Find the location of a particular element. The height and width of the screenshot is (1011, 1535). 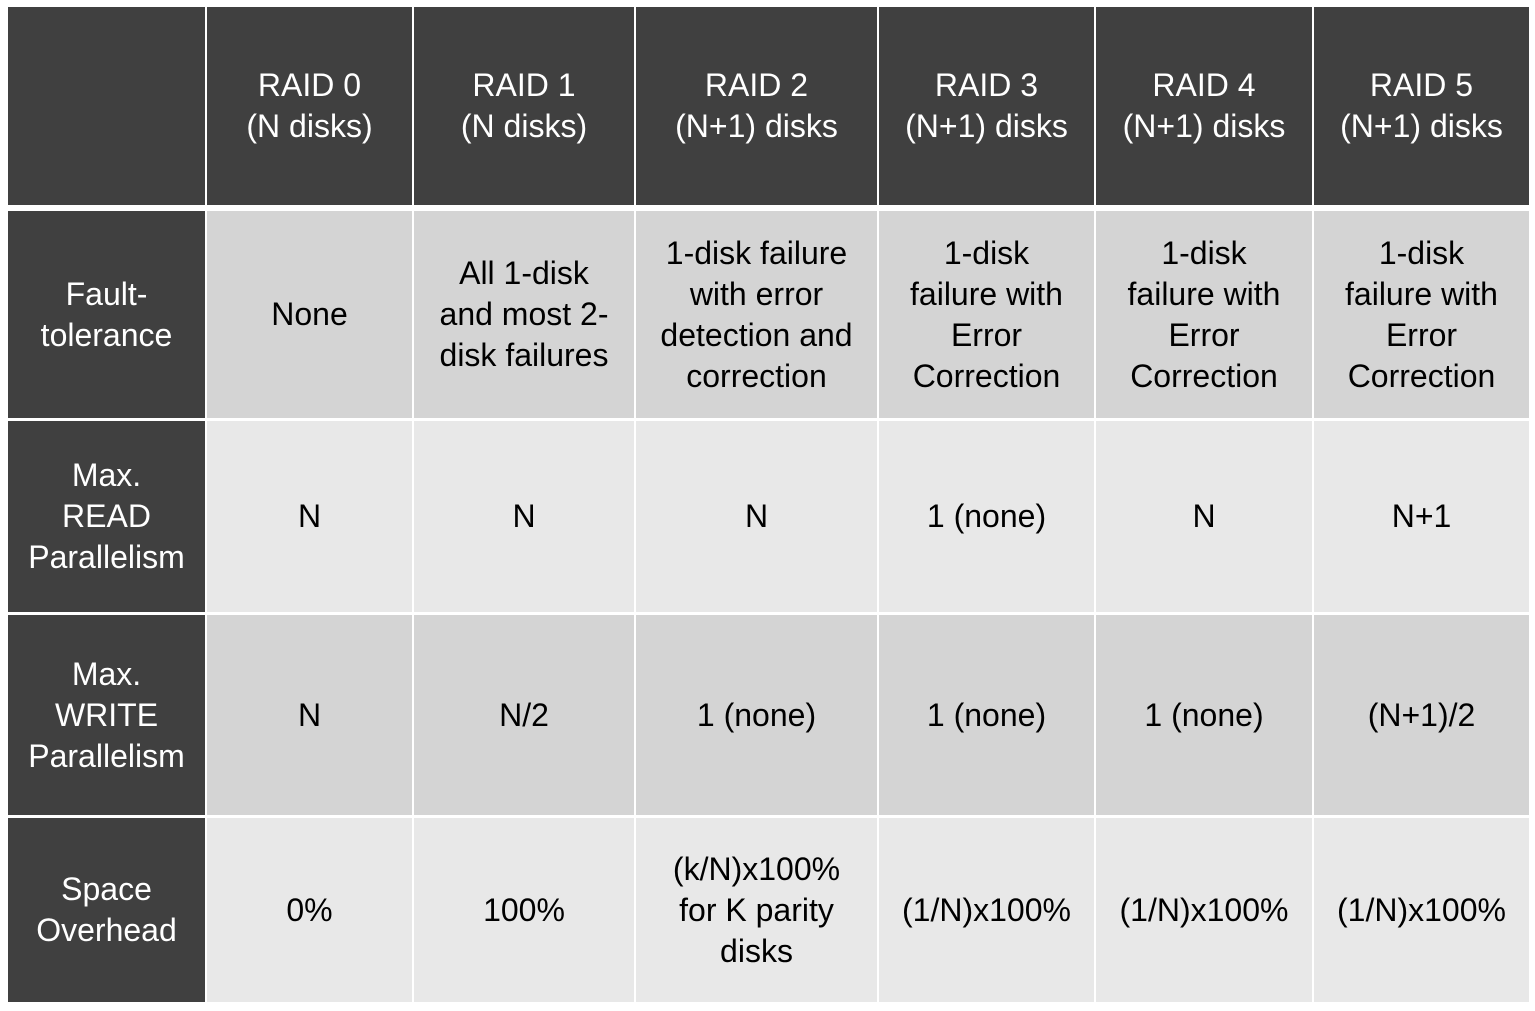

header-label: RAID 2 (N+1) disks is located at coordinates (756, 105).